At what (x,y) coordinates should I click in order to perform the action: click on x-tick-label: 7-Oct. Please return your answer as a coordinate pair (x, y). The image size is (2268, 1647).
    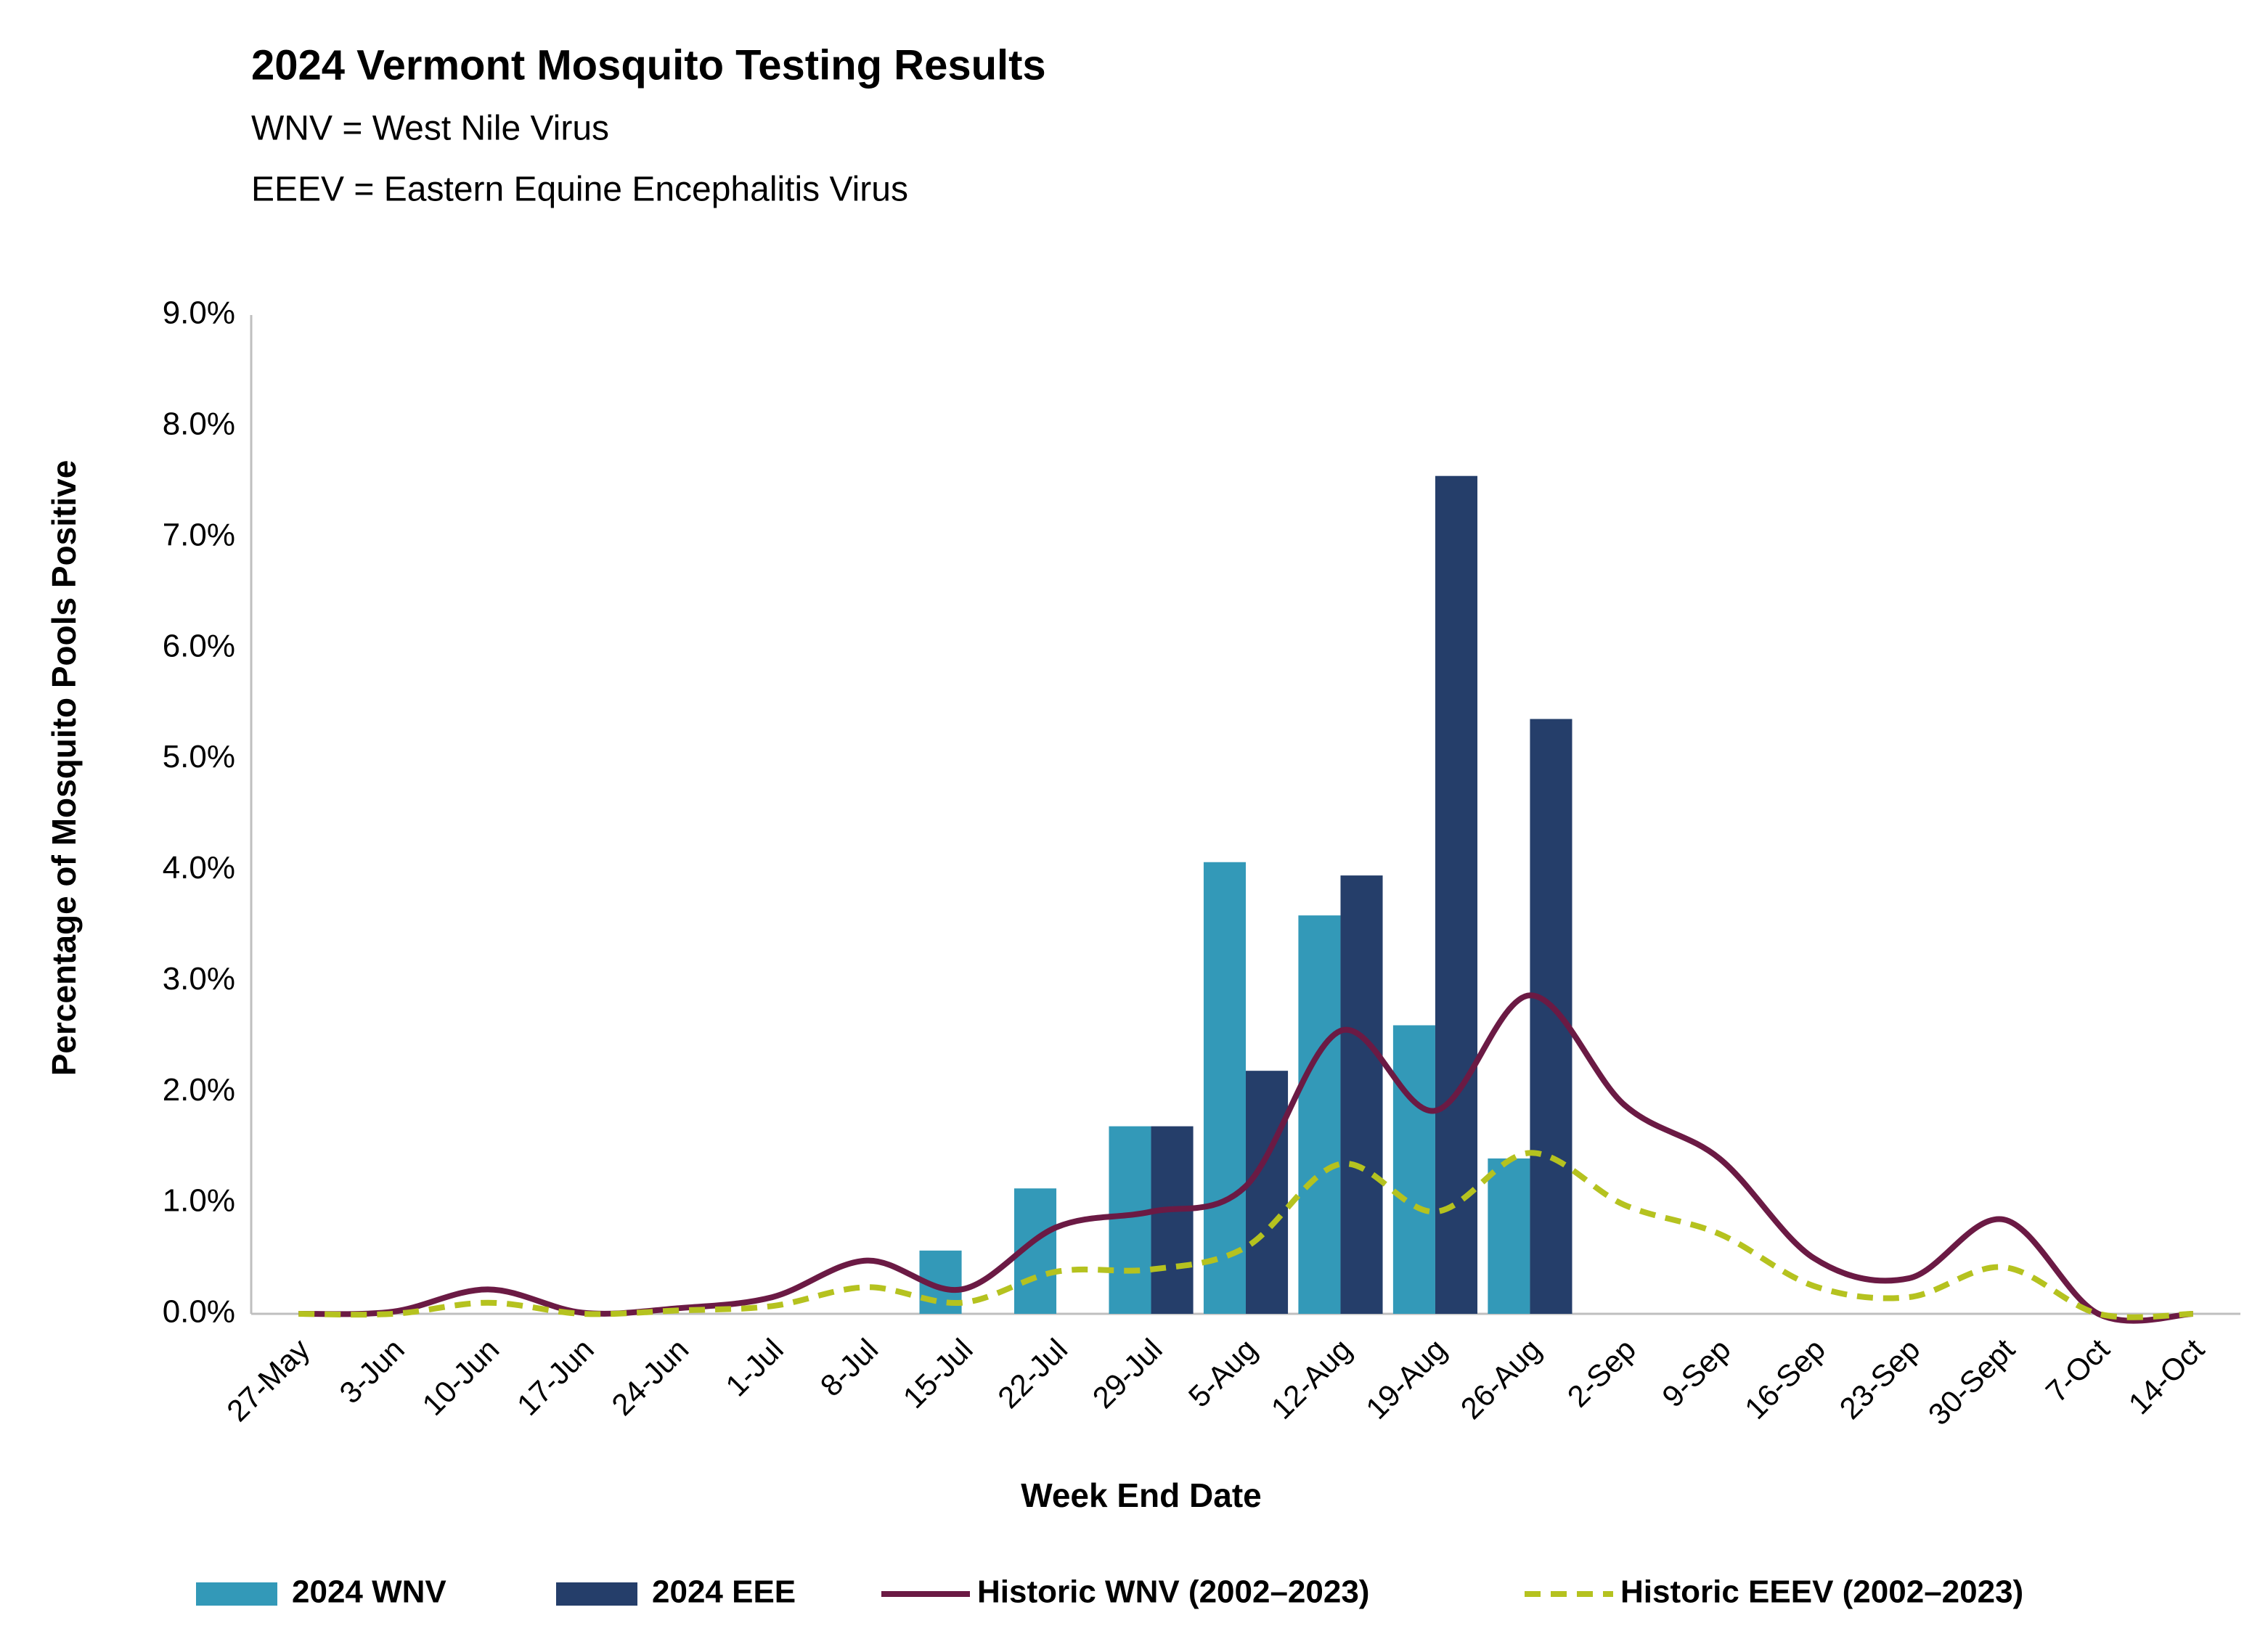
    Looking at the image, I should click on (2078, 1370).